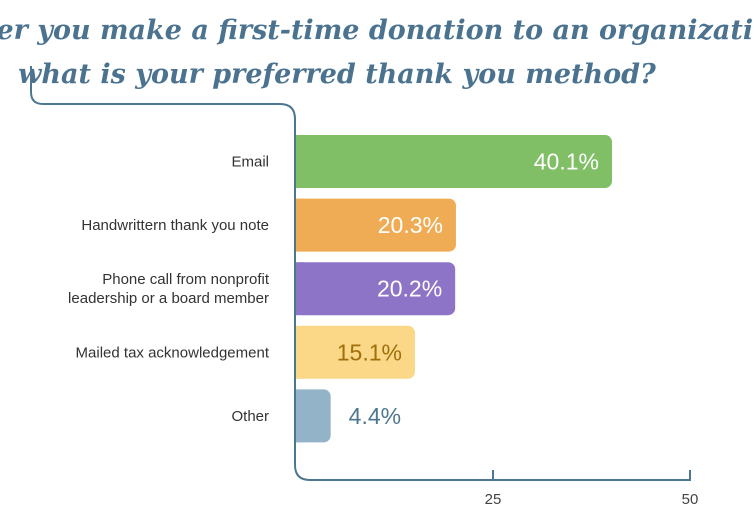 Image resolution: width=754 pixels, height=524 pixels. Describe the element at coordinates (300, 225) in the screenshot. I see `bar-edge-handwrittern-thank-you-note` at that location.